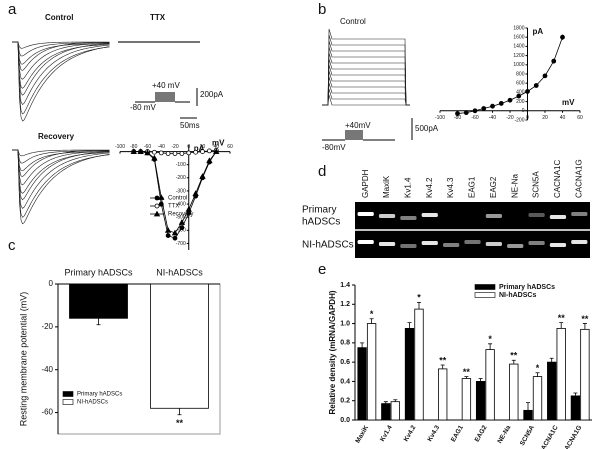 Image resolution: width=600 pixels, height=449 pixels. What do you see at coordinates (519, 120) in the screenshot?
I see `y-tick-label: -200` at bounding box center [519, 120].